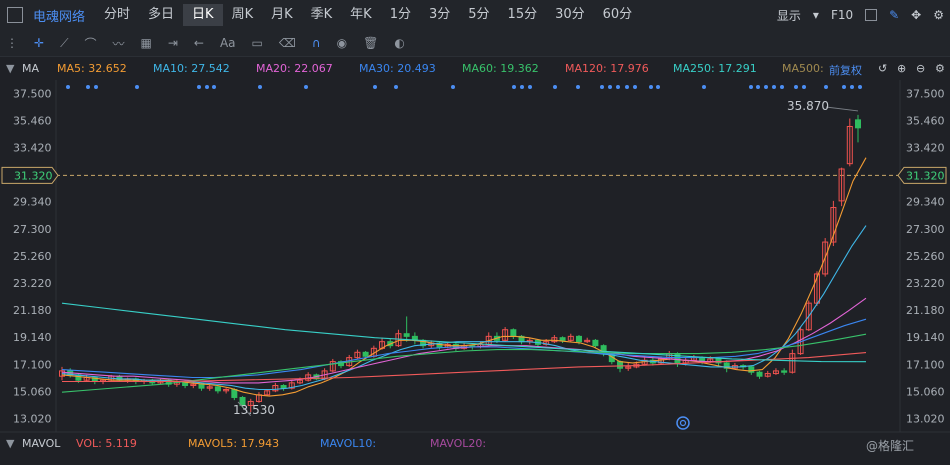 Image resolution: width=950 pixels, height=465 pixels. Describe the element at coordinates (10, 443) in the screenshot. I see `collapse-volume-icon: ▼` at that location.